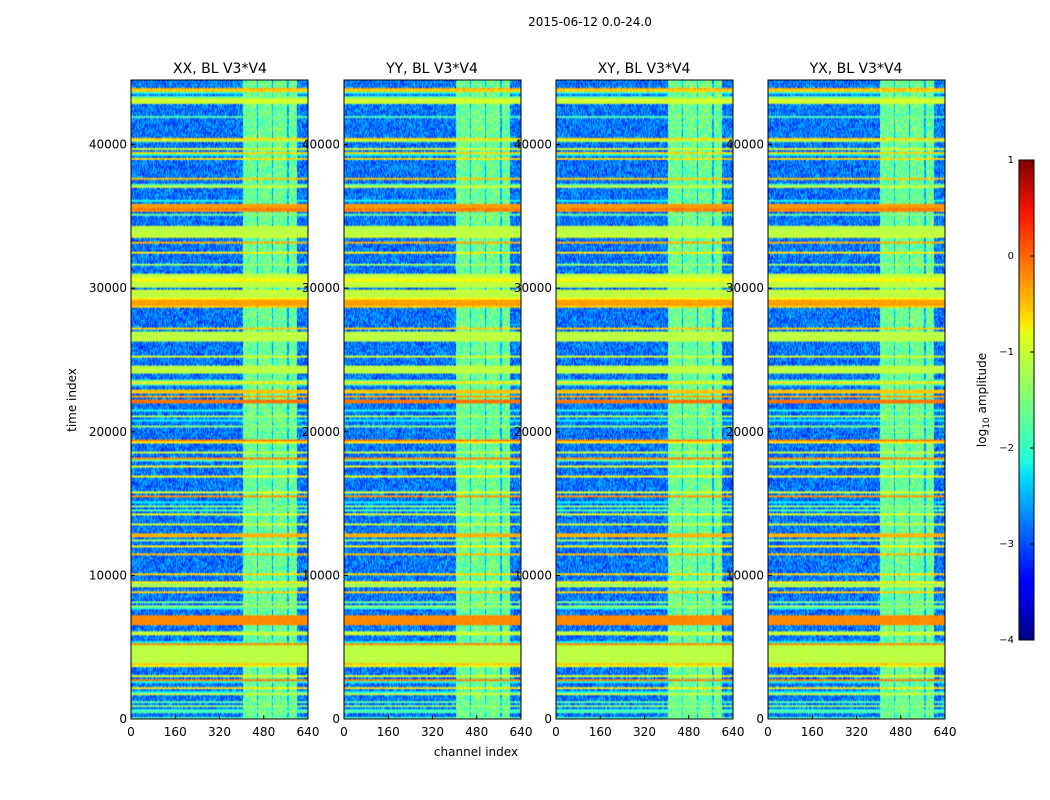 This screenshot has height=800, width=1050. I want to click on panel-title: XY, BL V3*V4, so click(644, 69).